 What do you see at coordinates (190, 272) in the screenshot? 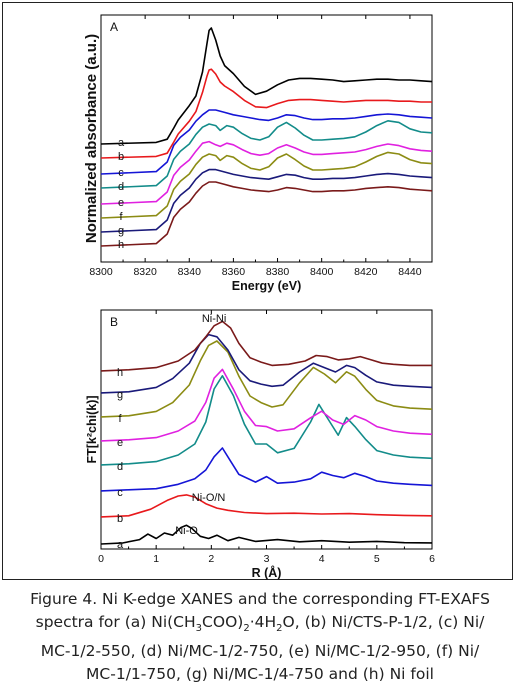
I see `x-tick-label: 8340` at bounding box center [190, 272].